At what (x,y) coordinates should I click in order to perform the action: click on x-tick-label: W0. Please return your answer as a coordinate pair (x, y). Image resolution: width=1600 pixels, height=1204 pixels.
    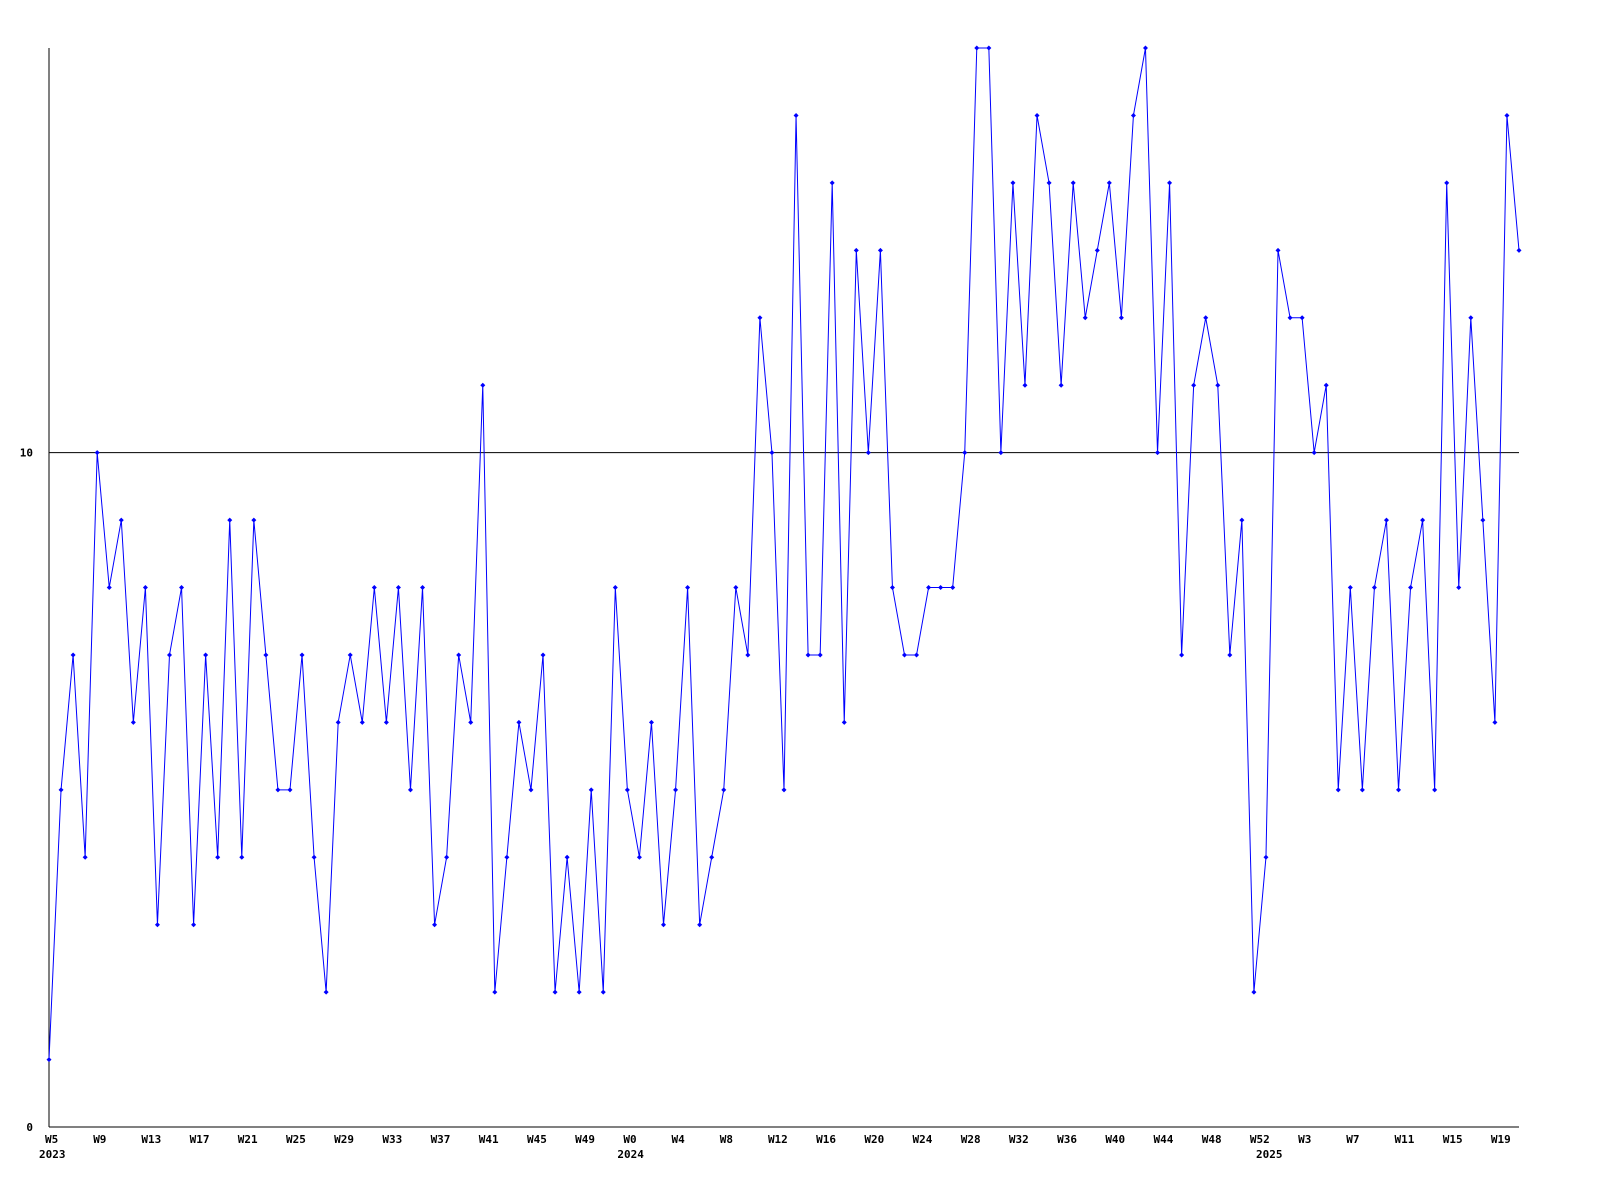
    Looking at the image, I should click on (629, 1139).